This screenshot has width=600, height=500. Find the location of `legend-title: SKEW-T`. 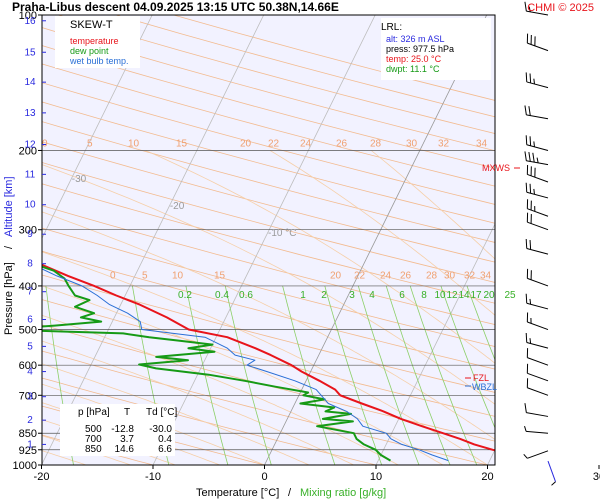

legend-title: SKEW-T is located at coordinates (91, 25).